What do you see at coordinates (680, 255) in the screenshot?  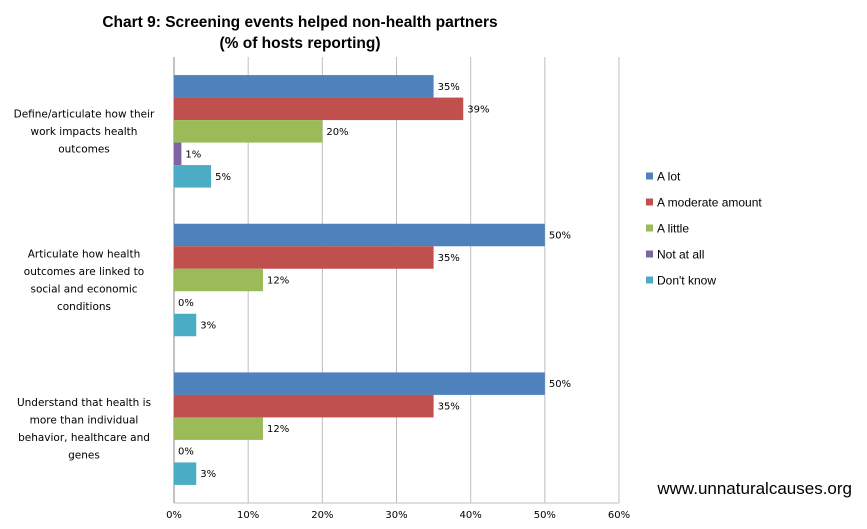 I see `legend-label: Not at all` at bounding box center [680, 255].